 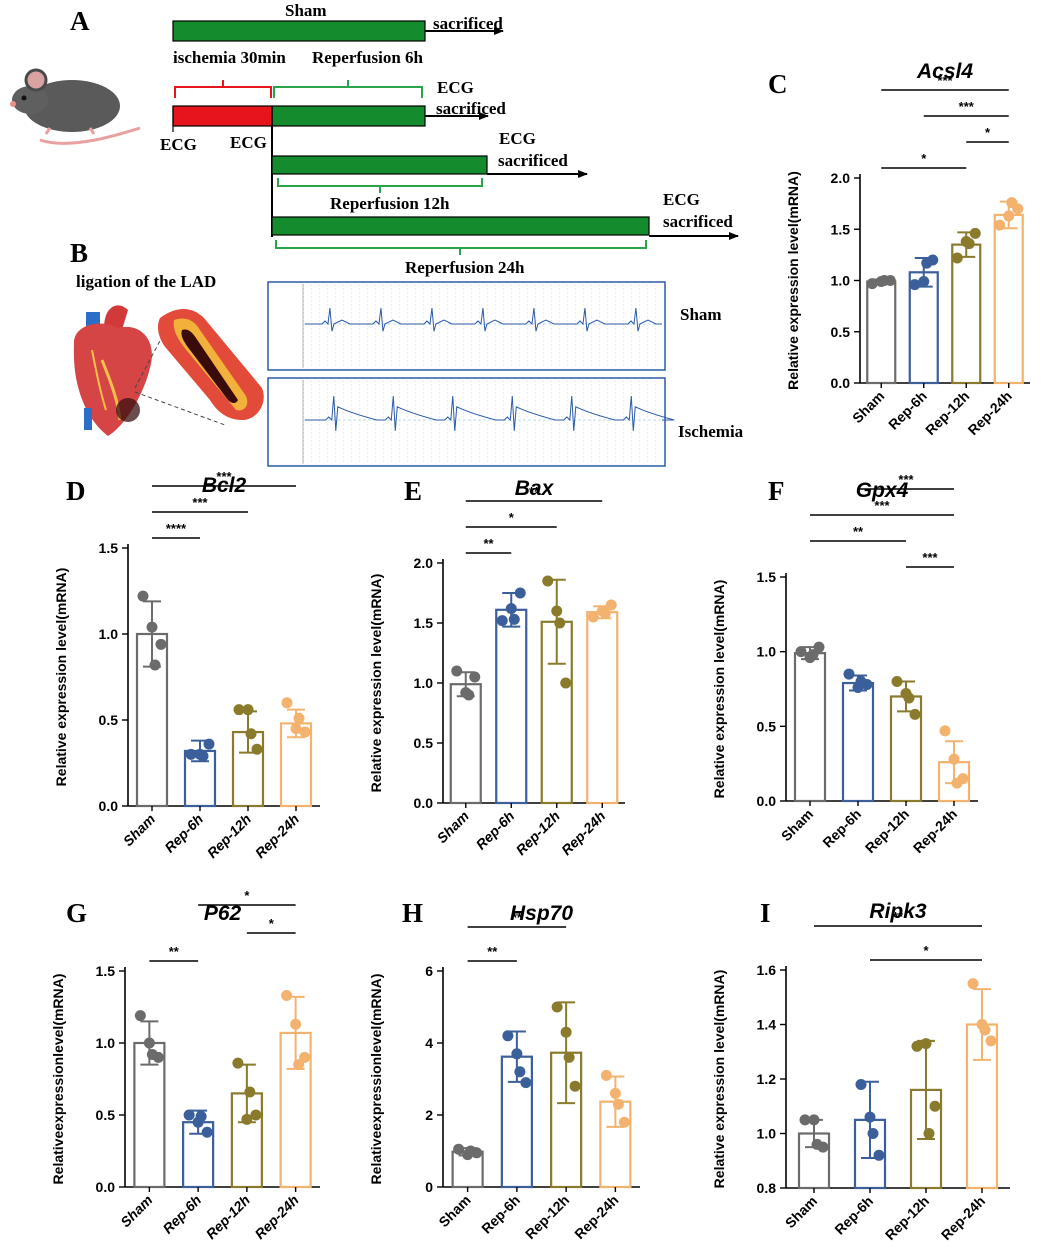 What do you see at coordinates (841, 178) in the screenshot?
I see `y-tick-label: 2.0` at bounding box center [841, 178].